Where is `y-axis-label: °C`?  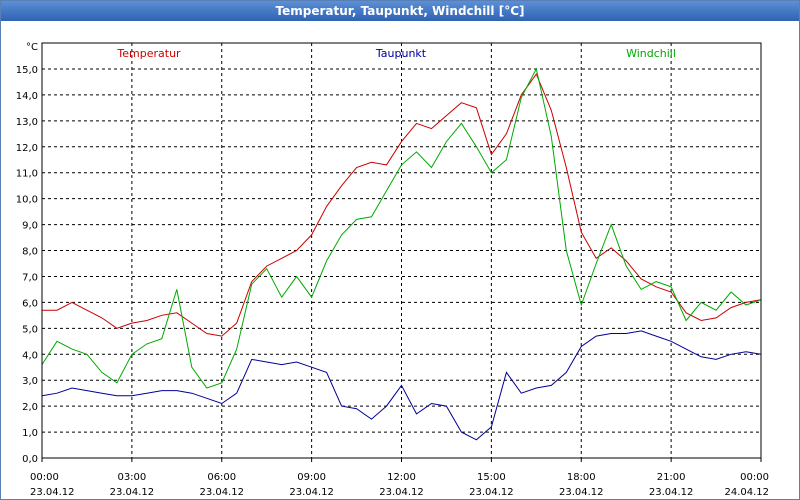
y-axis-label: °C is located at coordinates (32, 47).